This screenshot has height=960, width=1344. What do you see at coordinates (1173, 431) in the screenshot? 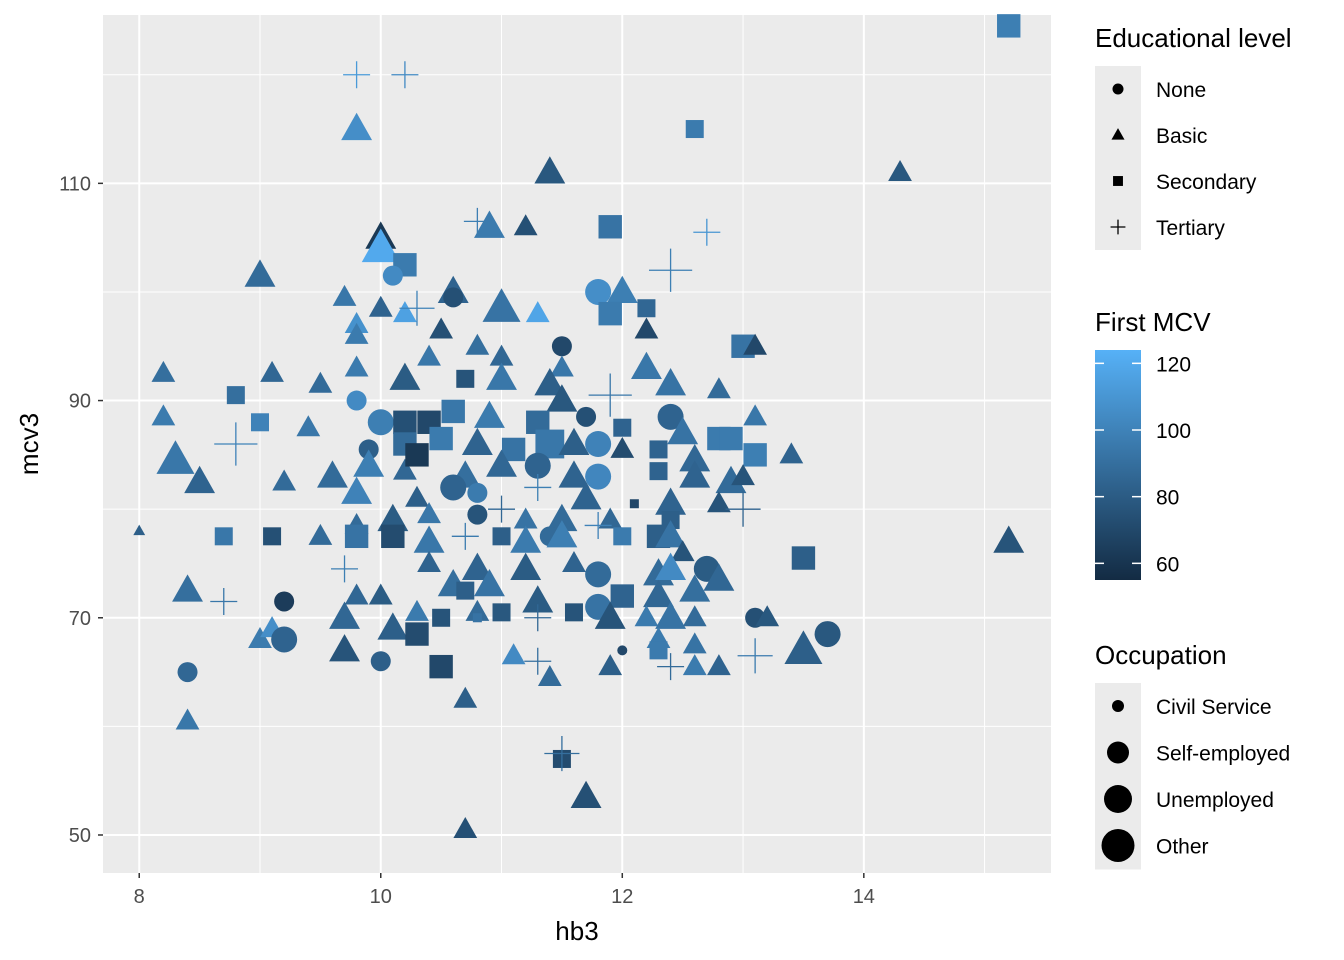
I see `color-bar-label: 100` at bounding box center [1173, 431].